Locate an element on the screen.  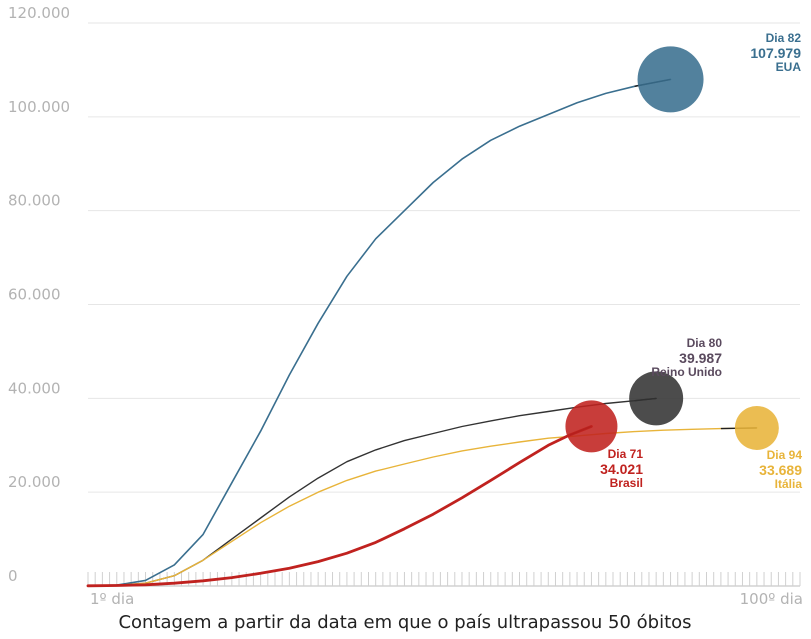
y-tick-label: 80.000 is located at coordinates (34, 201).